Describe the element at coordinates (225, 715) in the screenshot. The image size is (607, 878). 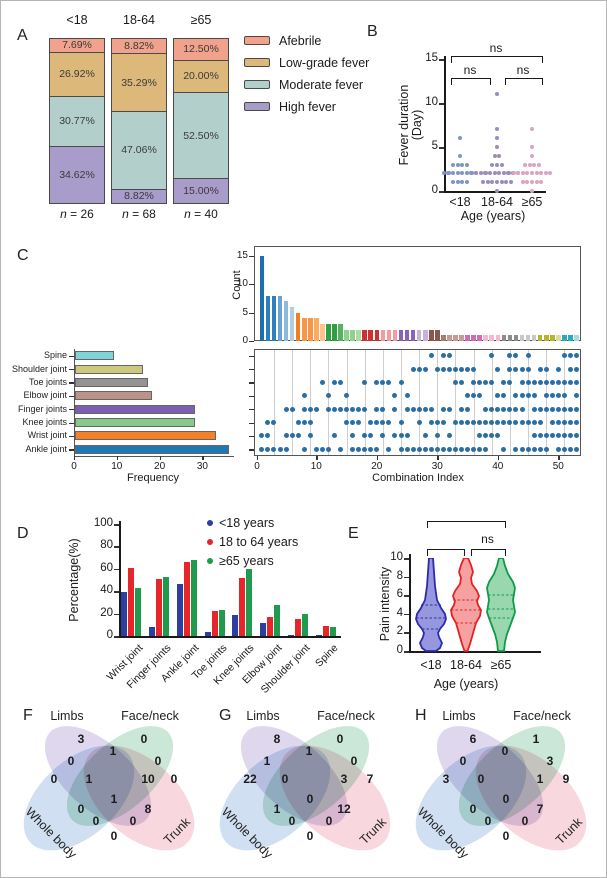
I see `panel-g-letter: G` at that location.